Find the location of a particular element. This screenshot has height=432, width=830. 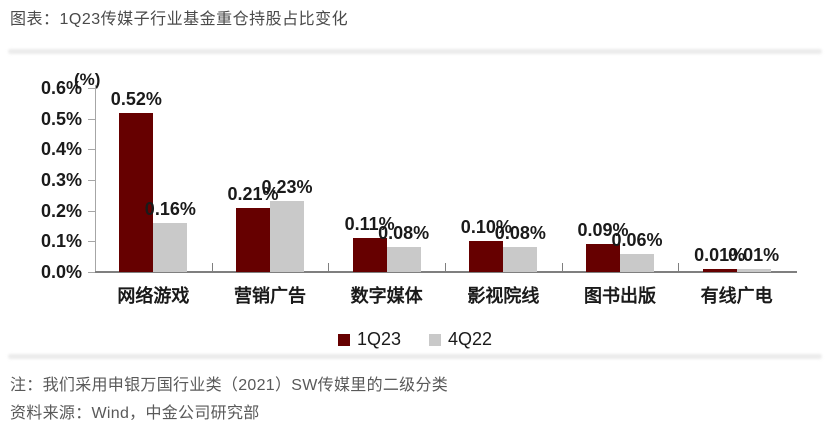

bar-1q23-cat6 is located at coordinates (719, 270).